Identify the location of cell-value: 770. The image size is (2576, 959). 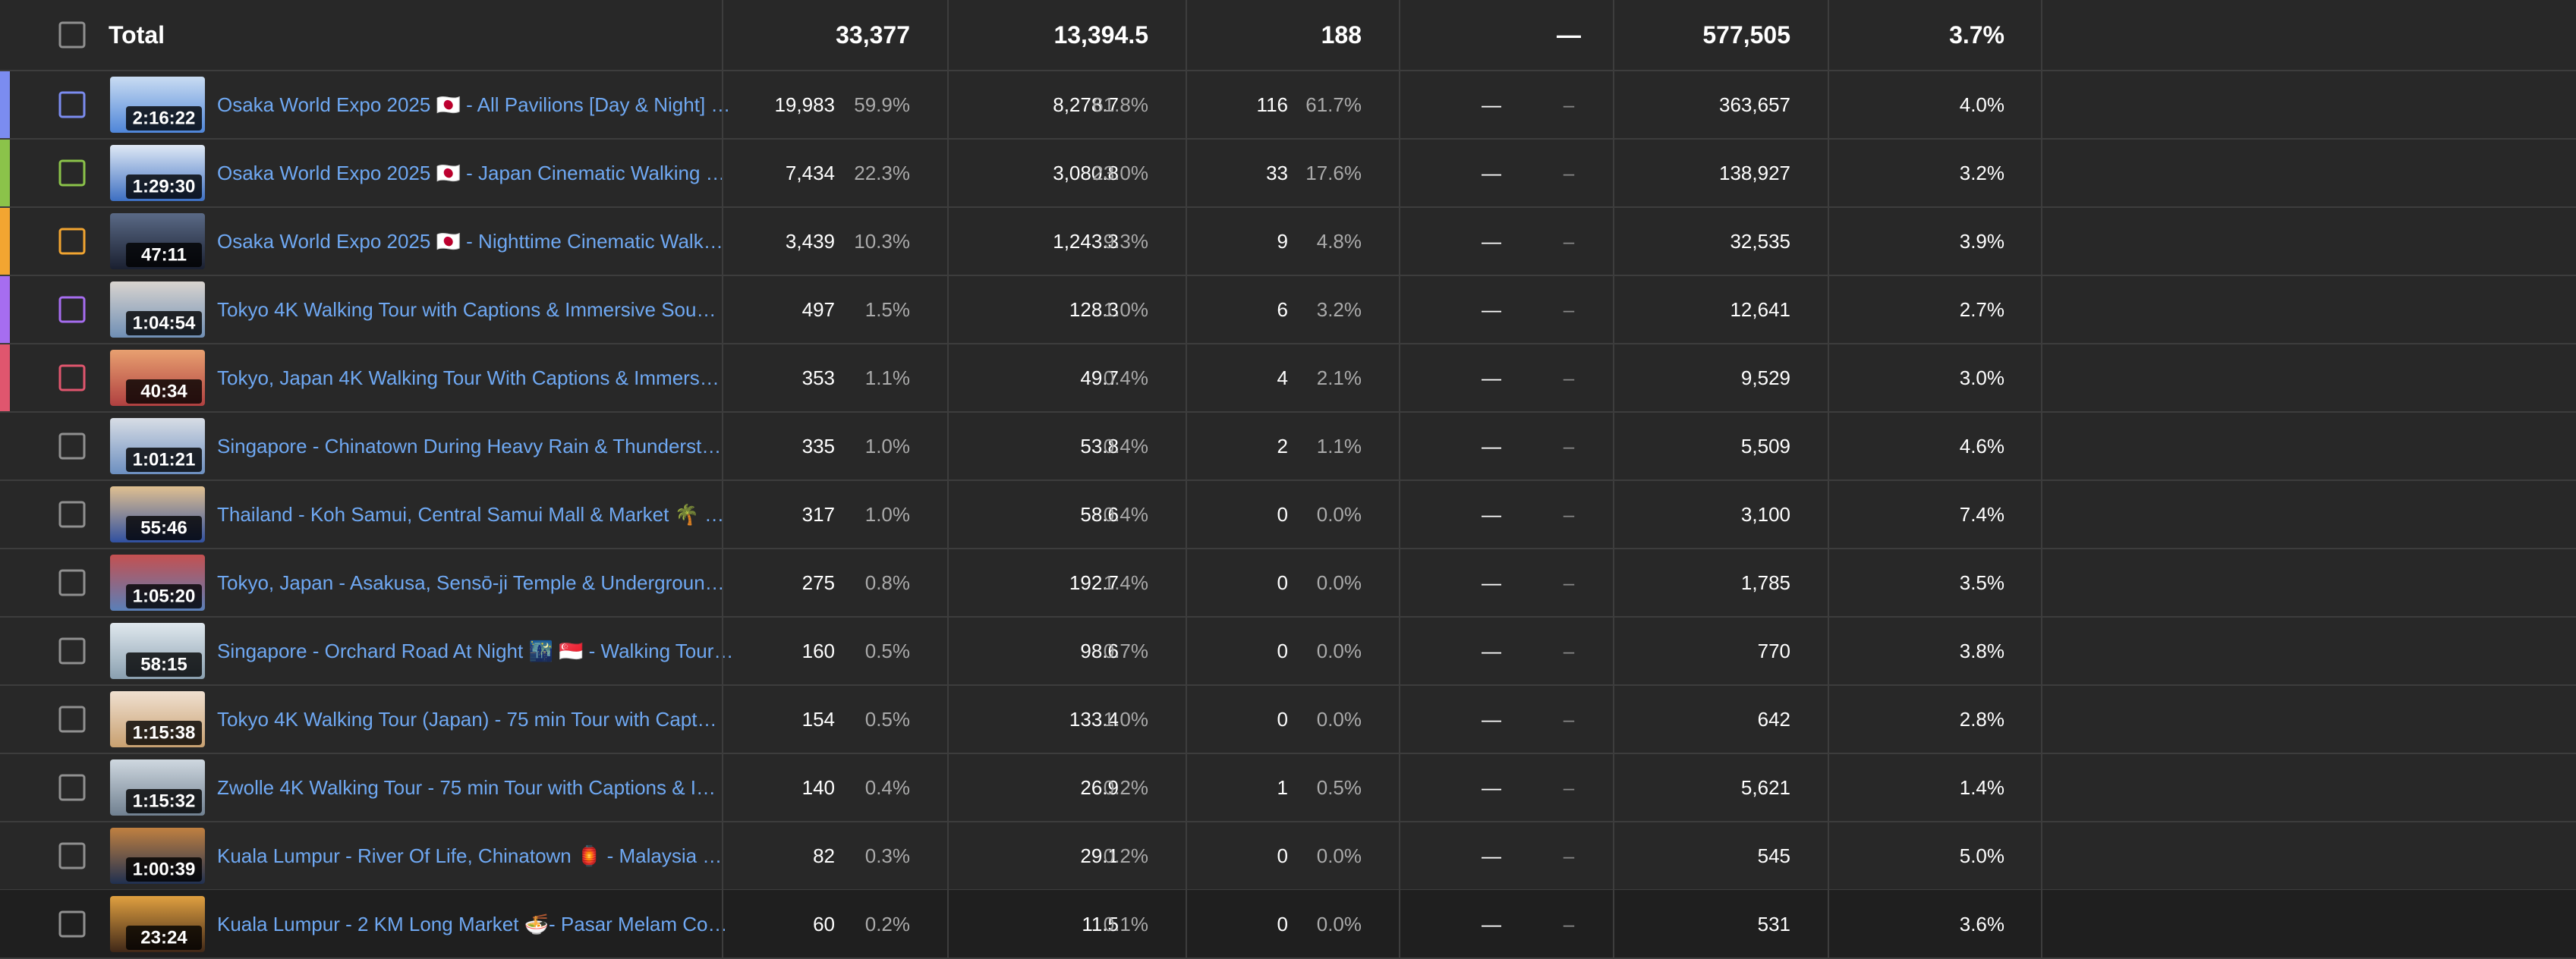
(1774, 651).